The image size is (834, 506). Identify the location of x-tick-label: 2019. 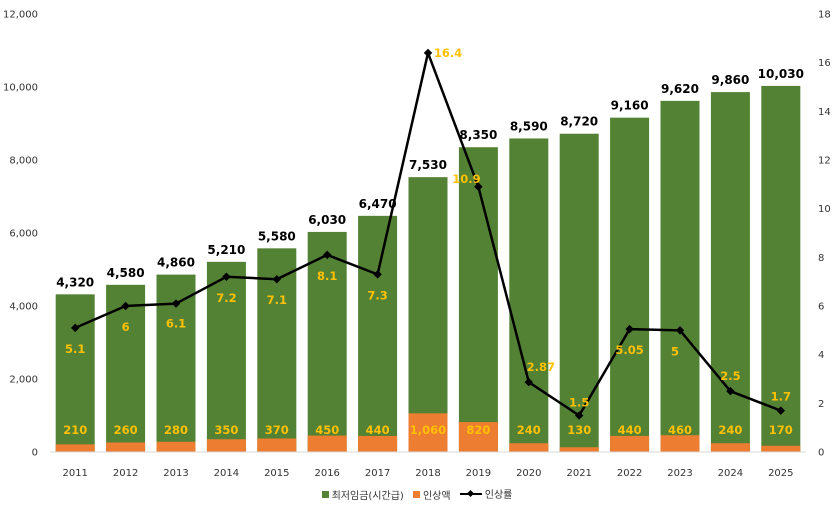
(478, 473).